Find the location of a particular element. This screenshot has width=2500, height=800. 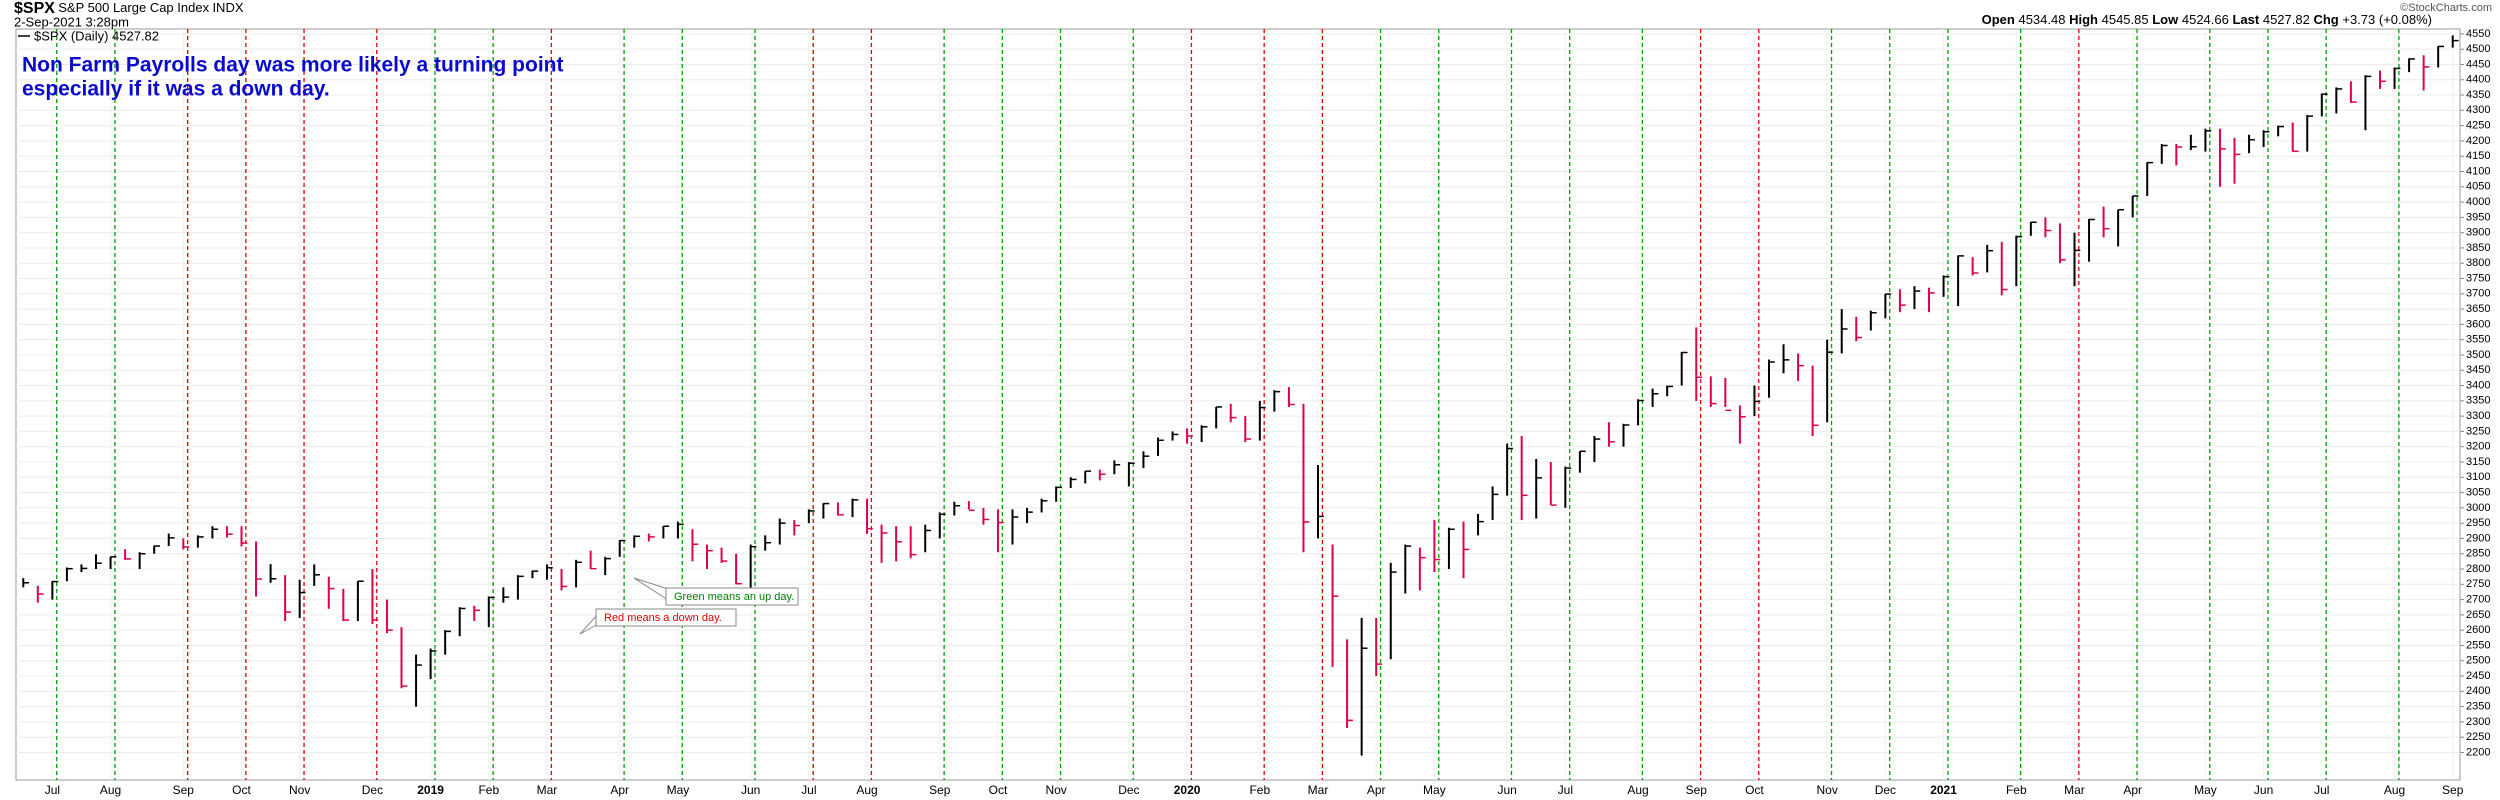

y-tick-label: 3350 is located at coordinates (2478, 401).